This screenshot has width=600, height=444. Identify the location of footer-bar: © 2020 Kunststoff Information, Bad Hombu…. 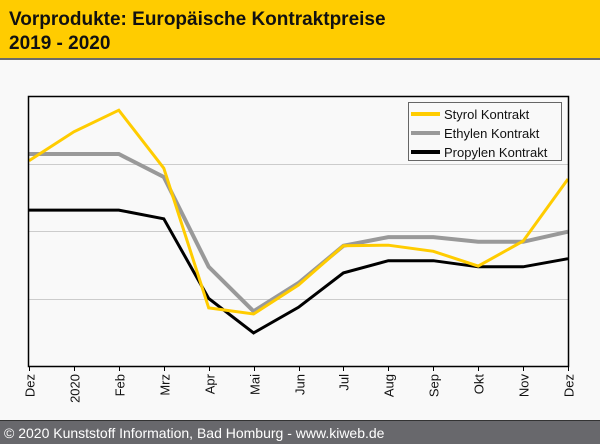
(300, 432).